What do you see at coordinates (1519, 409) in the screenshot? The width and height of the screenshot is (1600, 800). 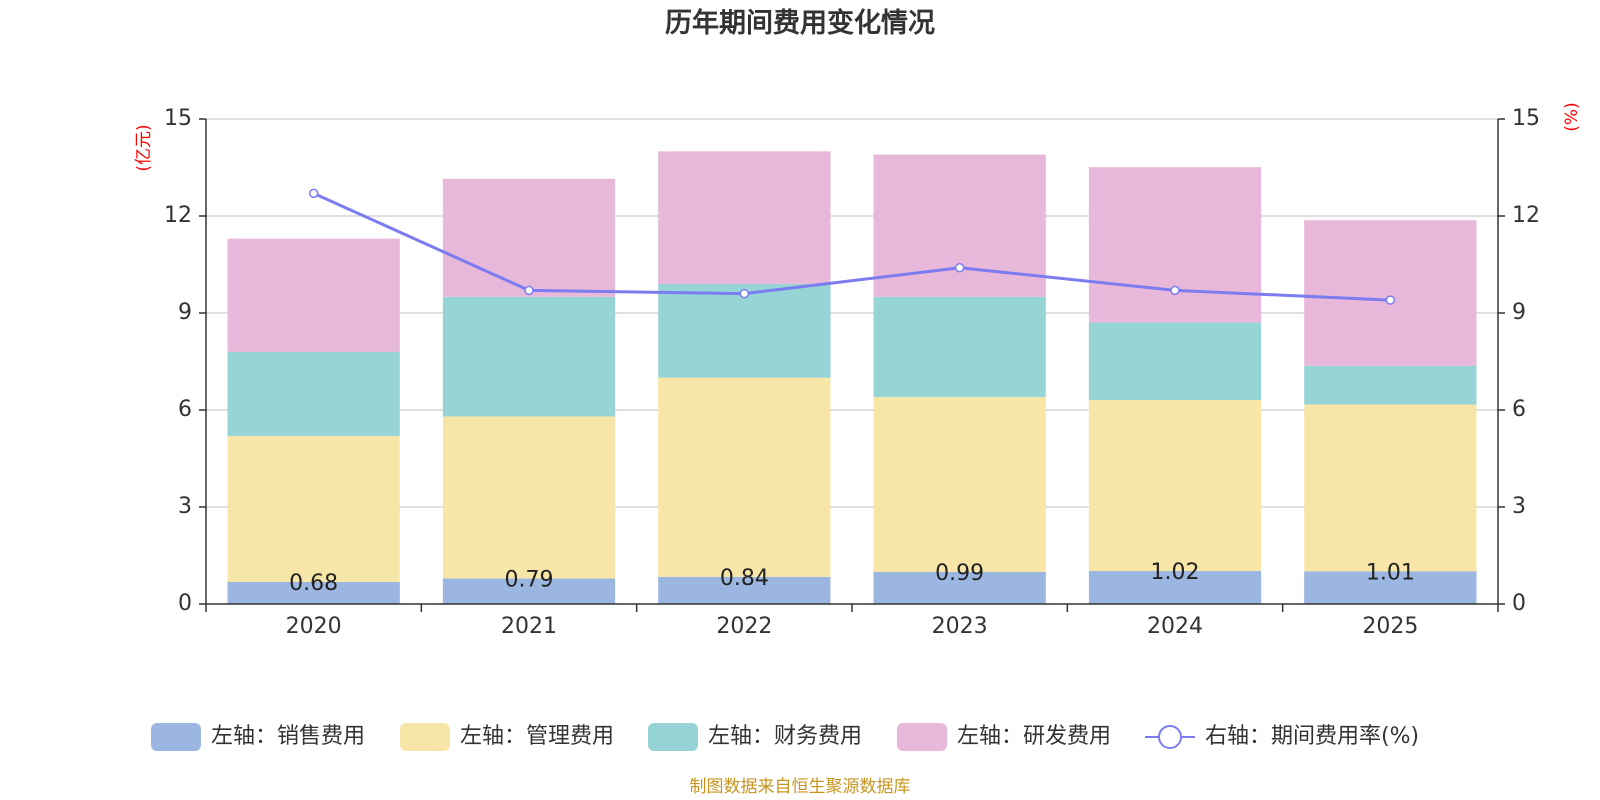 I see `right-axis-tick-label: 6` at bounding box center [1519, 409].